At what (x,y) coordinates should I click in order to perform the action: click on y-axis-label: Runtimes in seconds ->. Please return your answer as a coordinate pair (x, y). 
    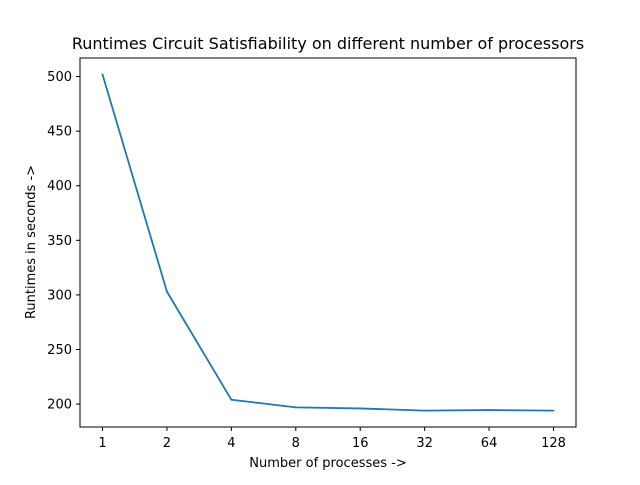
    Looking at the image, I should click on (31, 242).